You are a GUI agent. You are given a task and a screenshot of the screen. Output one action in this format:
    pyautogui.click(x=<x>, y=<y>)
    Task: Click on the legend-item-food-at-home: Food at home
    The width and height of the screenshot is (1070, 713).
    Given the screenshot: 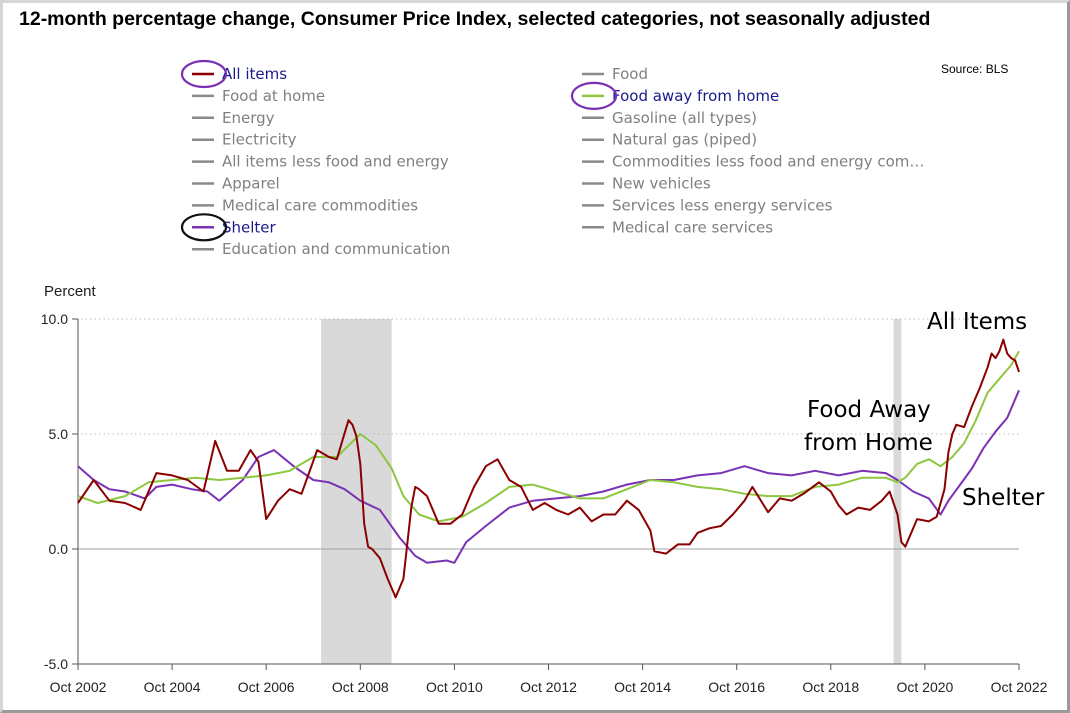 What is the action you would take?
    pyautogui.click(x=258, y=96)
    